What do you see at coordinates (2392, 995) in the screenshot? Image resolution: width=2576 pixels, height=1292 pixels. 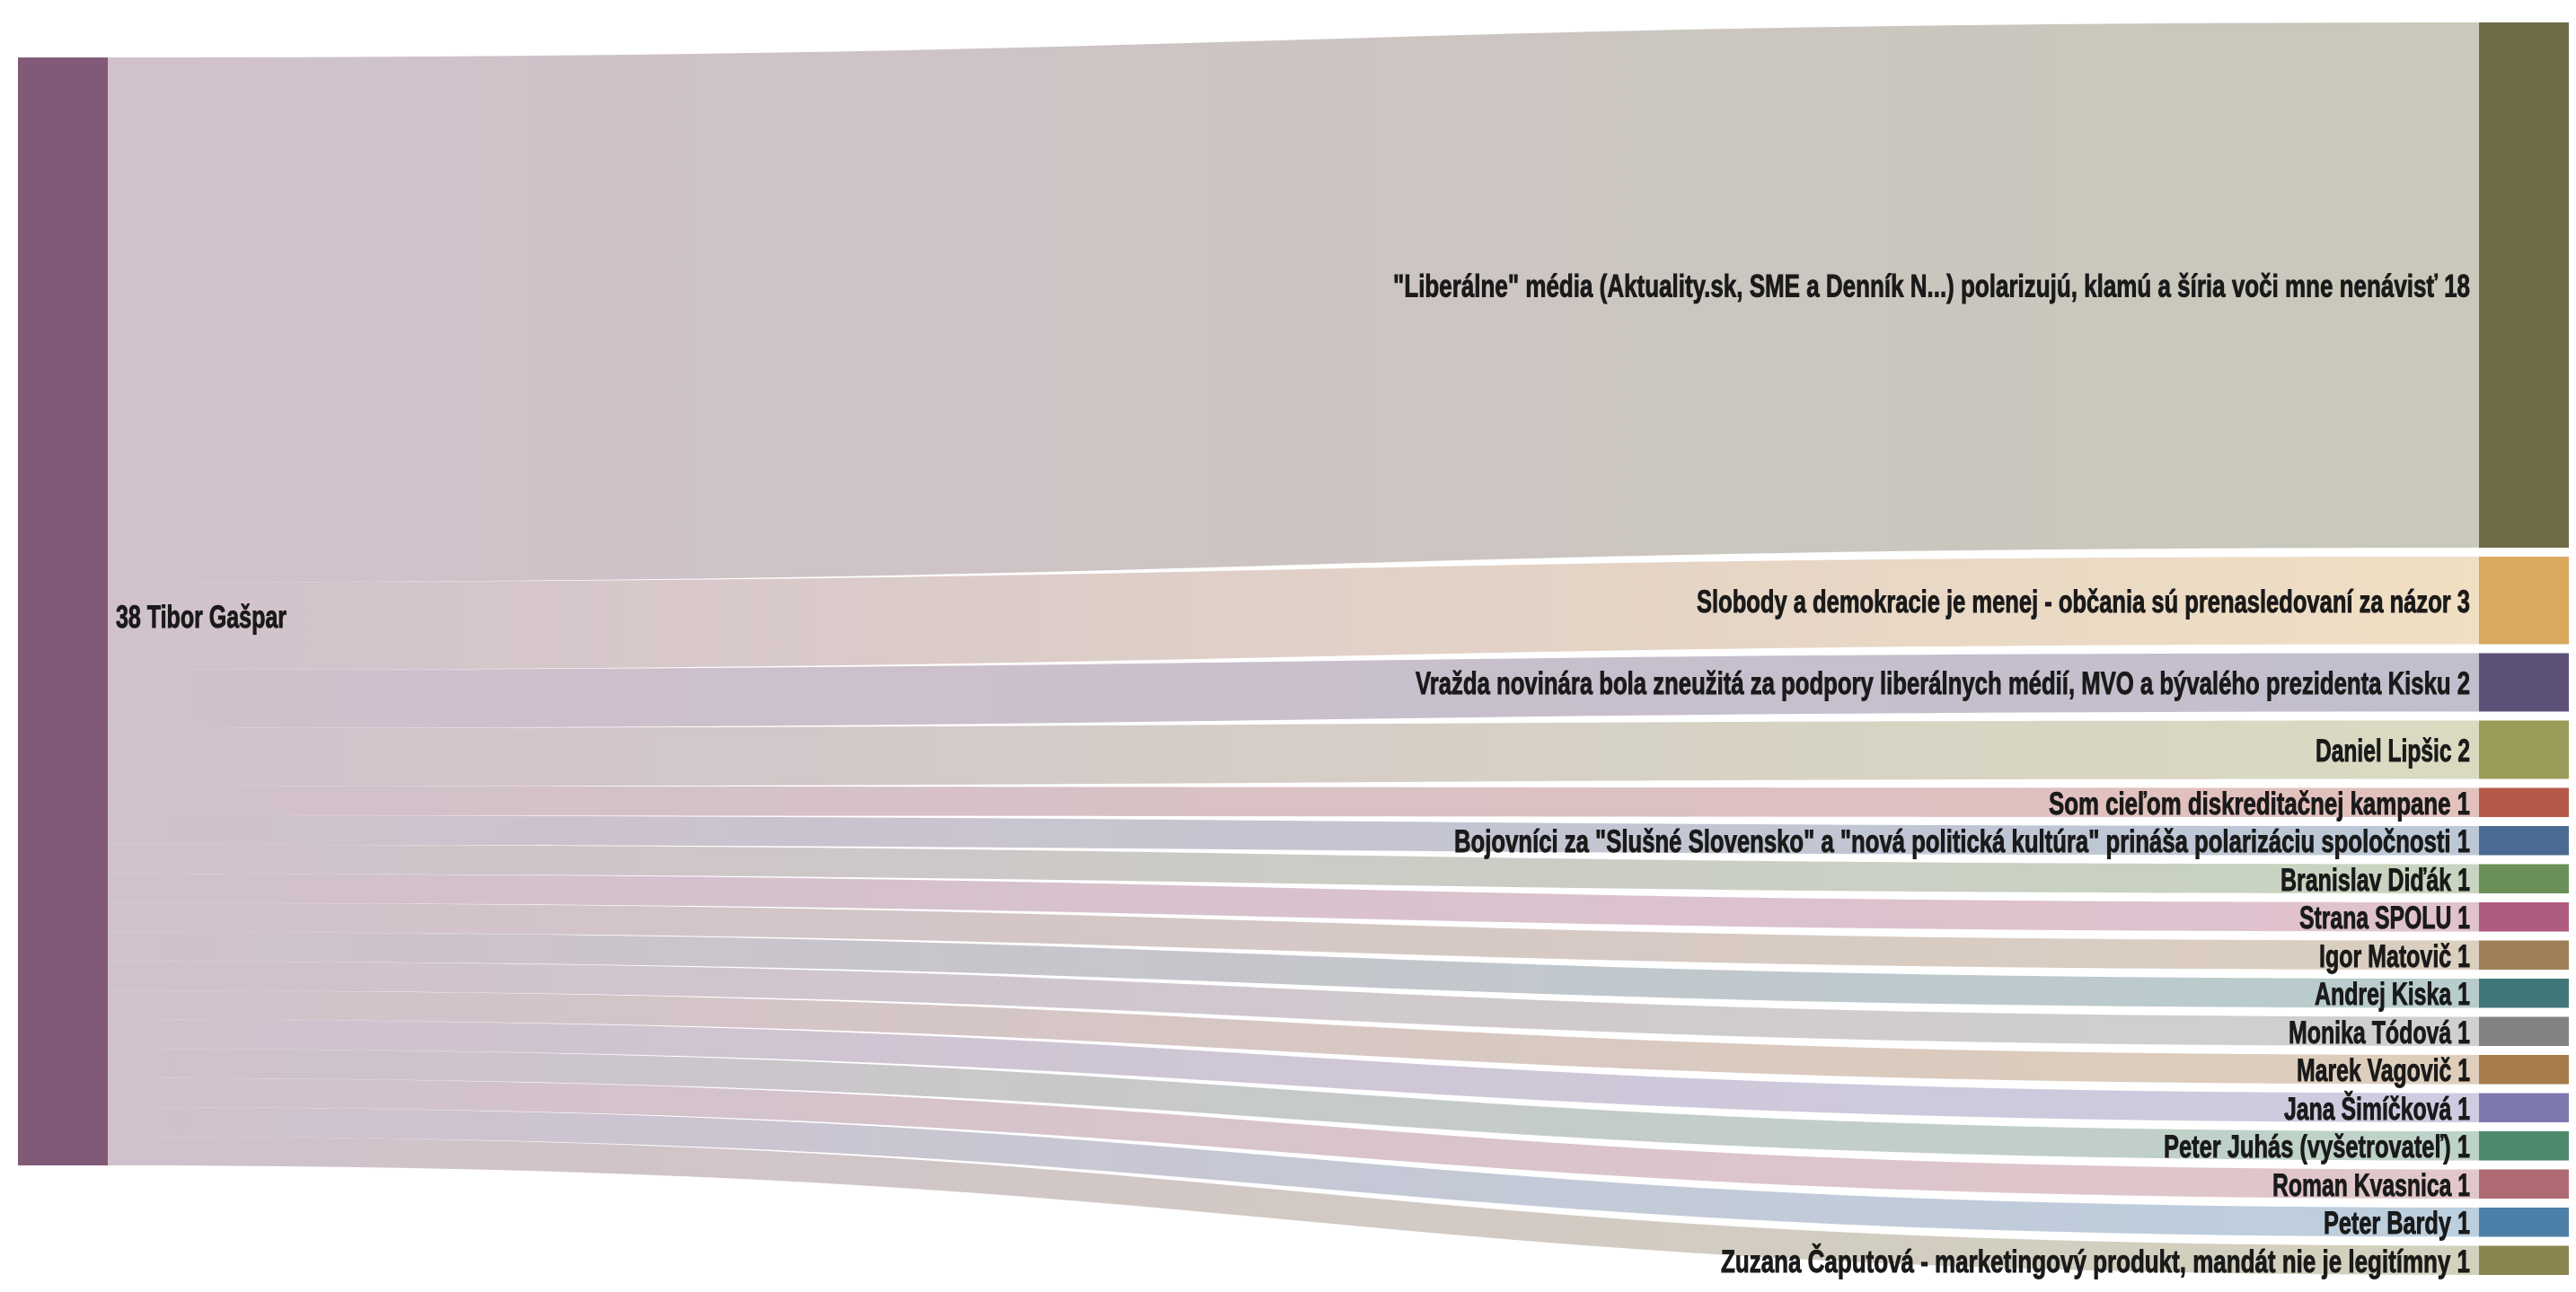 I see `svg-text: Andrej Kiska 1` at bounding box center [2392, 995].